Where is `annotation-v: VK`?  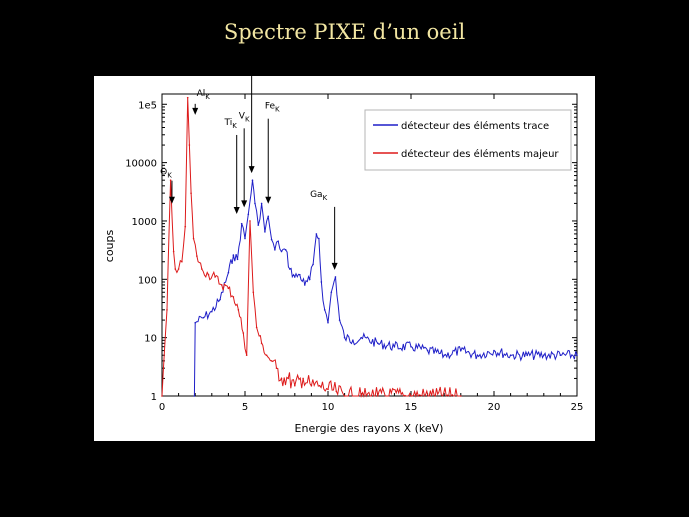 annotation-v: VK is located at coordinates (244, 117).